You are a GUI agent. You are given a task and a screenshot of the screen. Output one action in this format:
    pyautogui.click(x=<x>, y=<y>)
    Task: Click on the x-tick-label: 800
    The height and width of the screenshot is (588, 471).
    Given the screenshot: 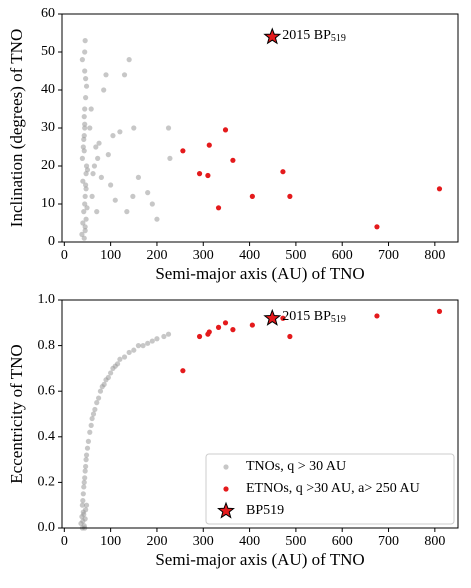 What is the action you would take?
    pyautogui.click(x=434, y=541)
    